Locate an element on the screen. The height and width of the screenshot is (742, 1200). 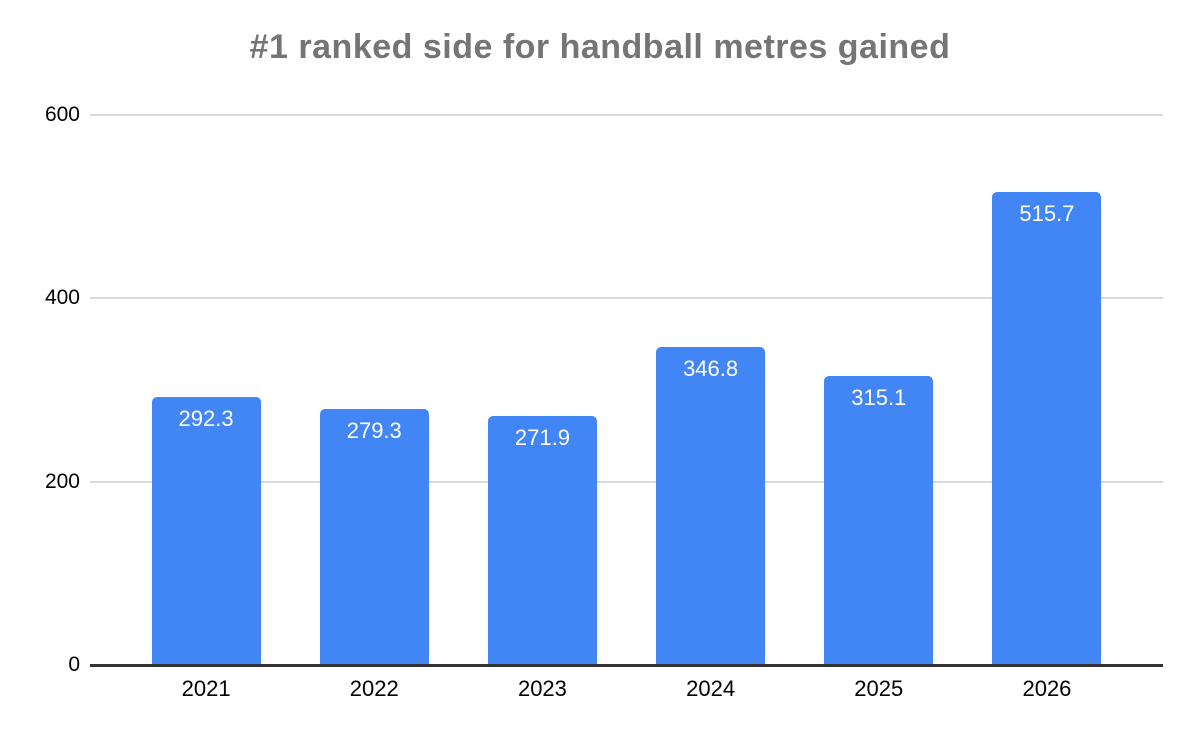
bar-2024: 346.8 is located at coordinates (711, 506).